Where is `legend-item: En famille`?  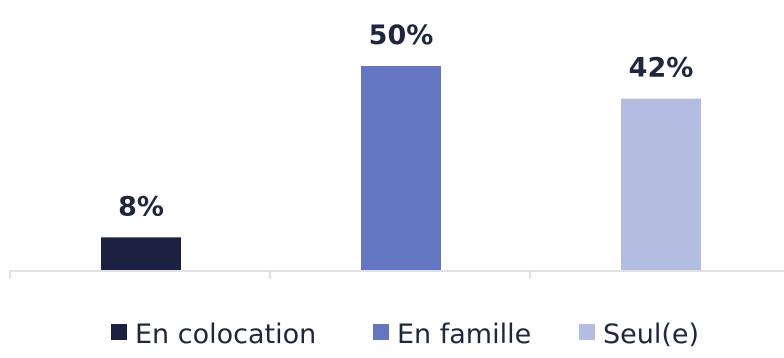 legend-item: En famille is located at coordinates (452, 334).